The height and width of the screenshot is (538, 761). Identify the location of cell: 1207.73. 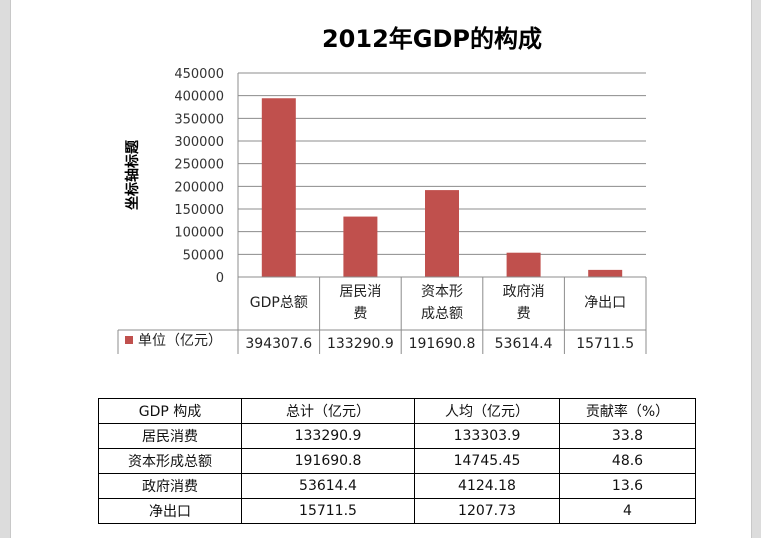
(487, 511).